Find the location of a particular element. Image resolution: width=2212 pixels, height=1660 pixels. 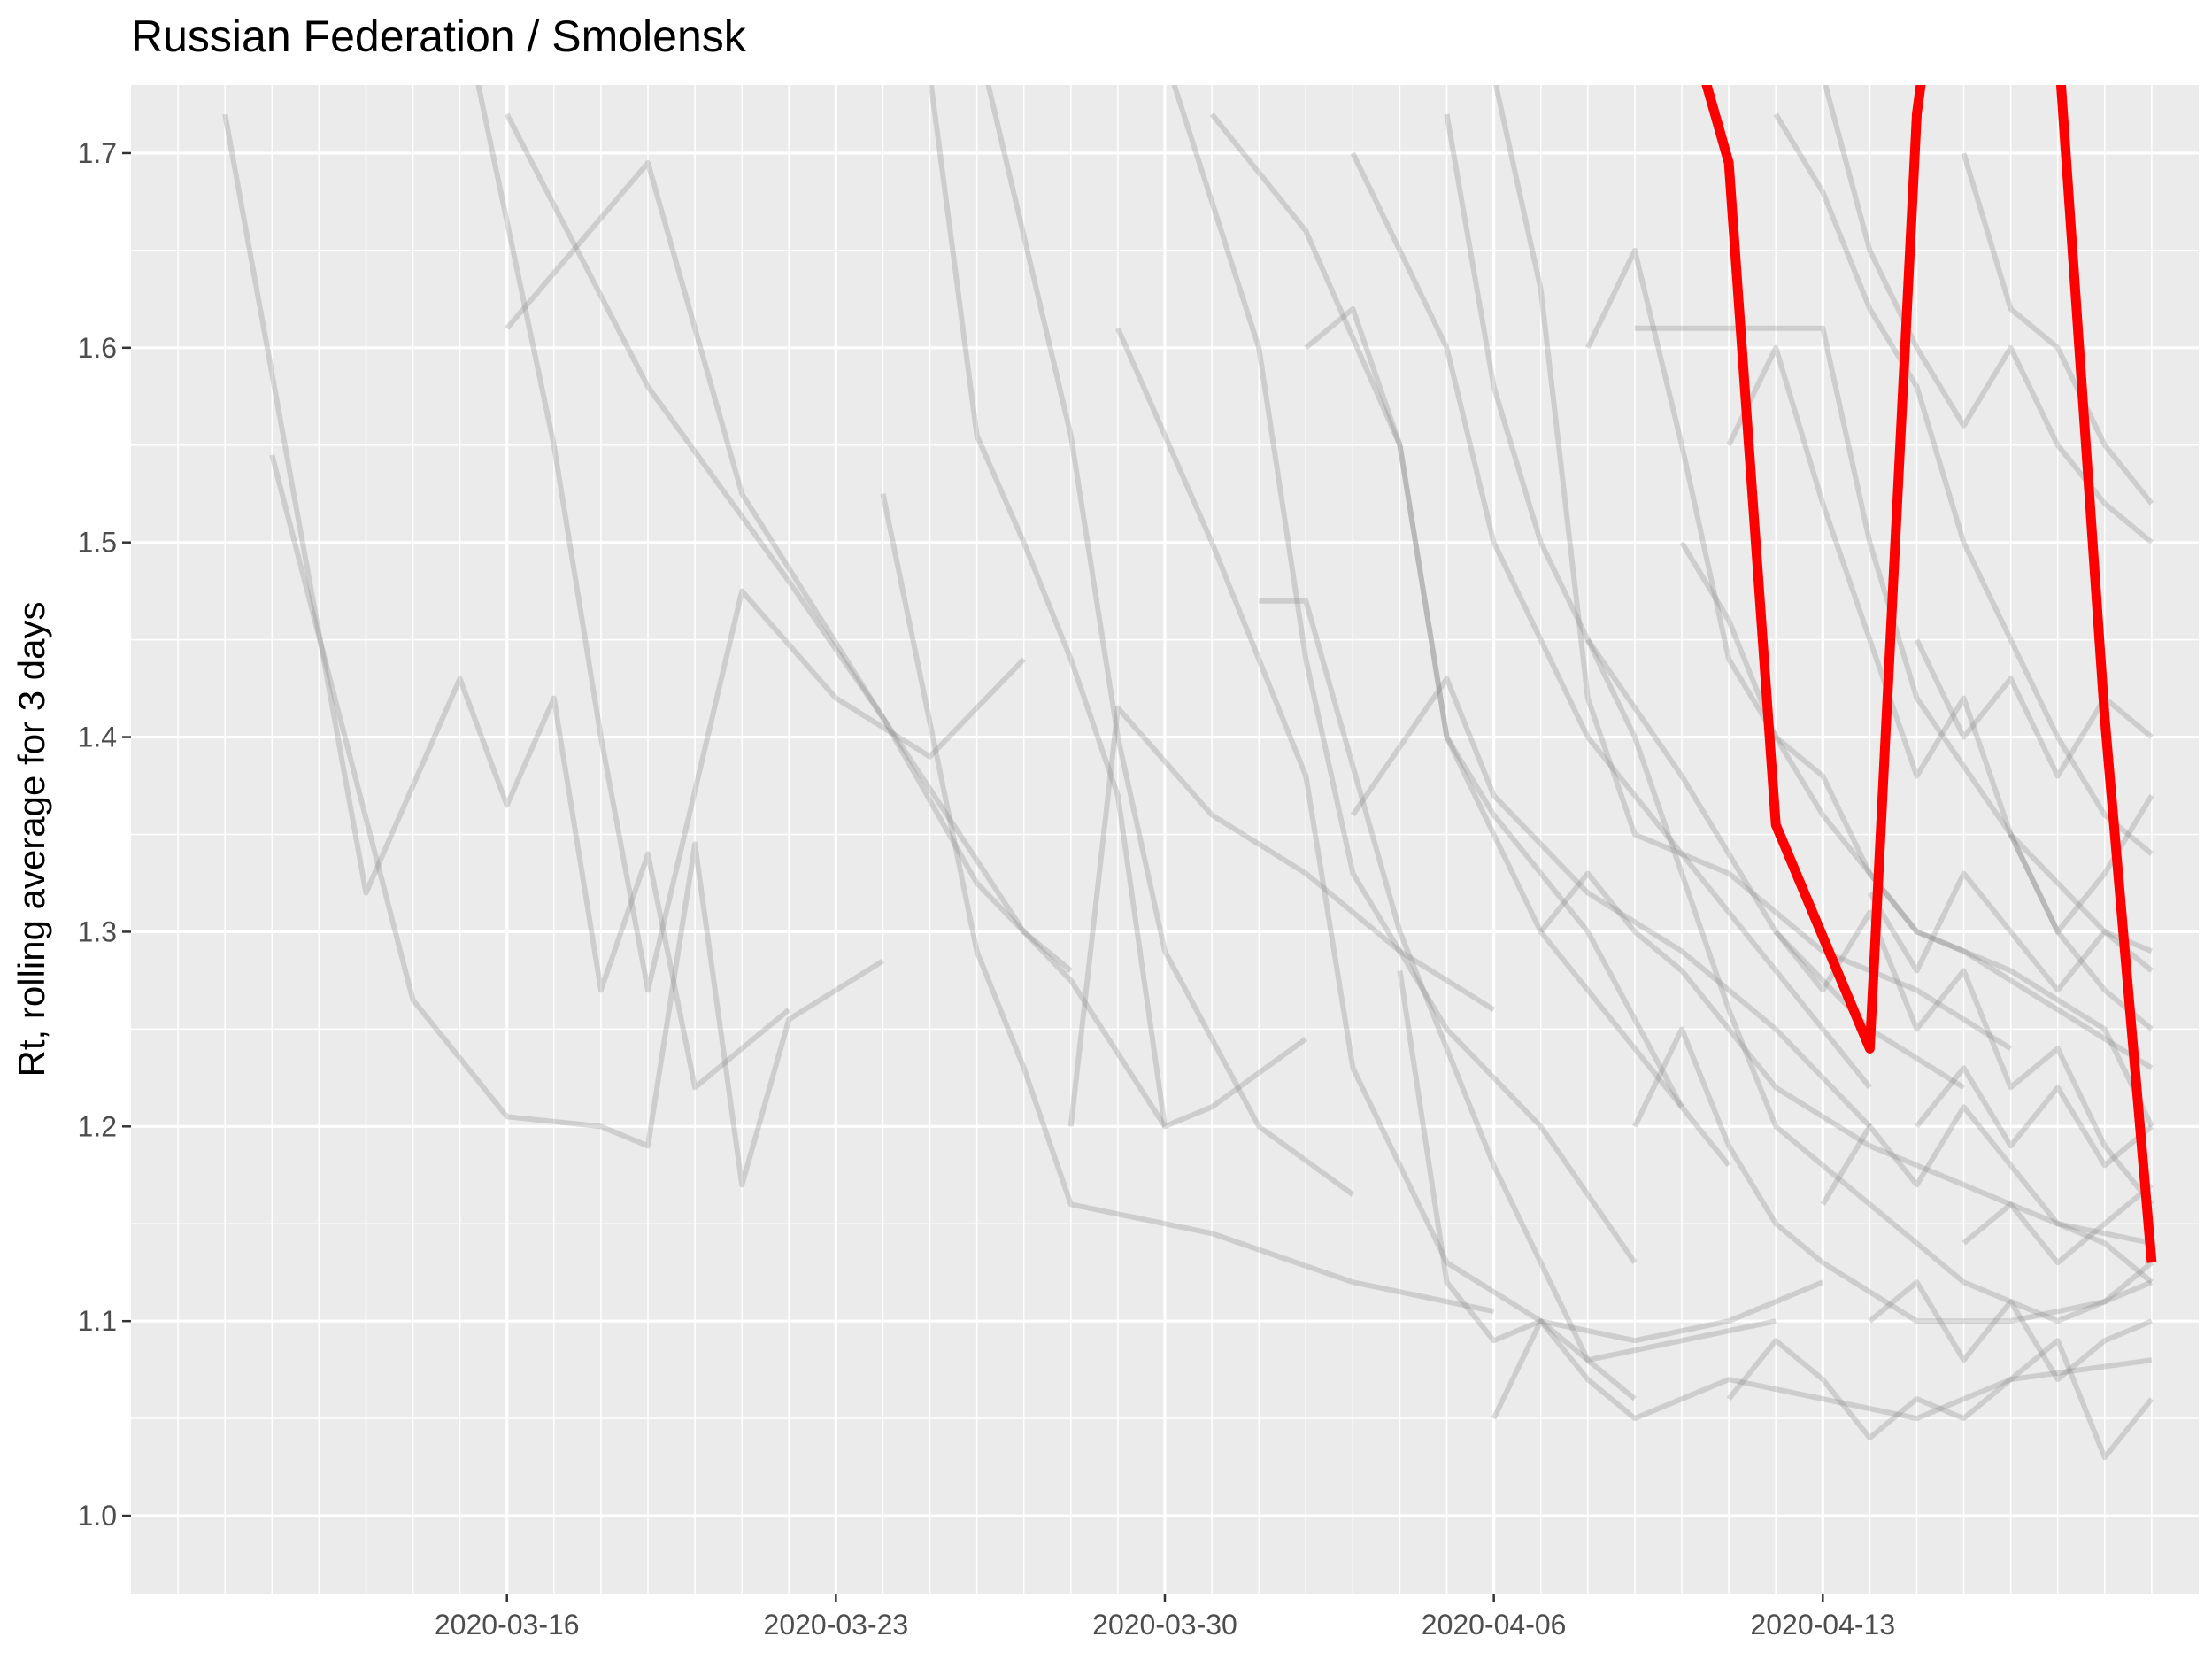

highlight-series-group is located at coordinates (1929, 674).